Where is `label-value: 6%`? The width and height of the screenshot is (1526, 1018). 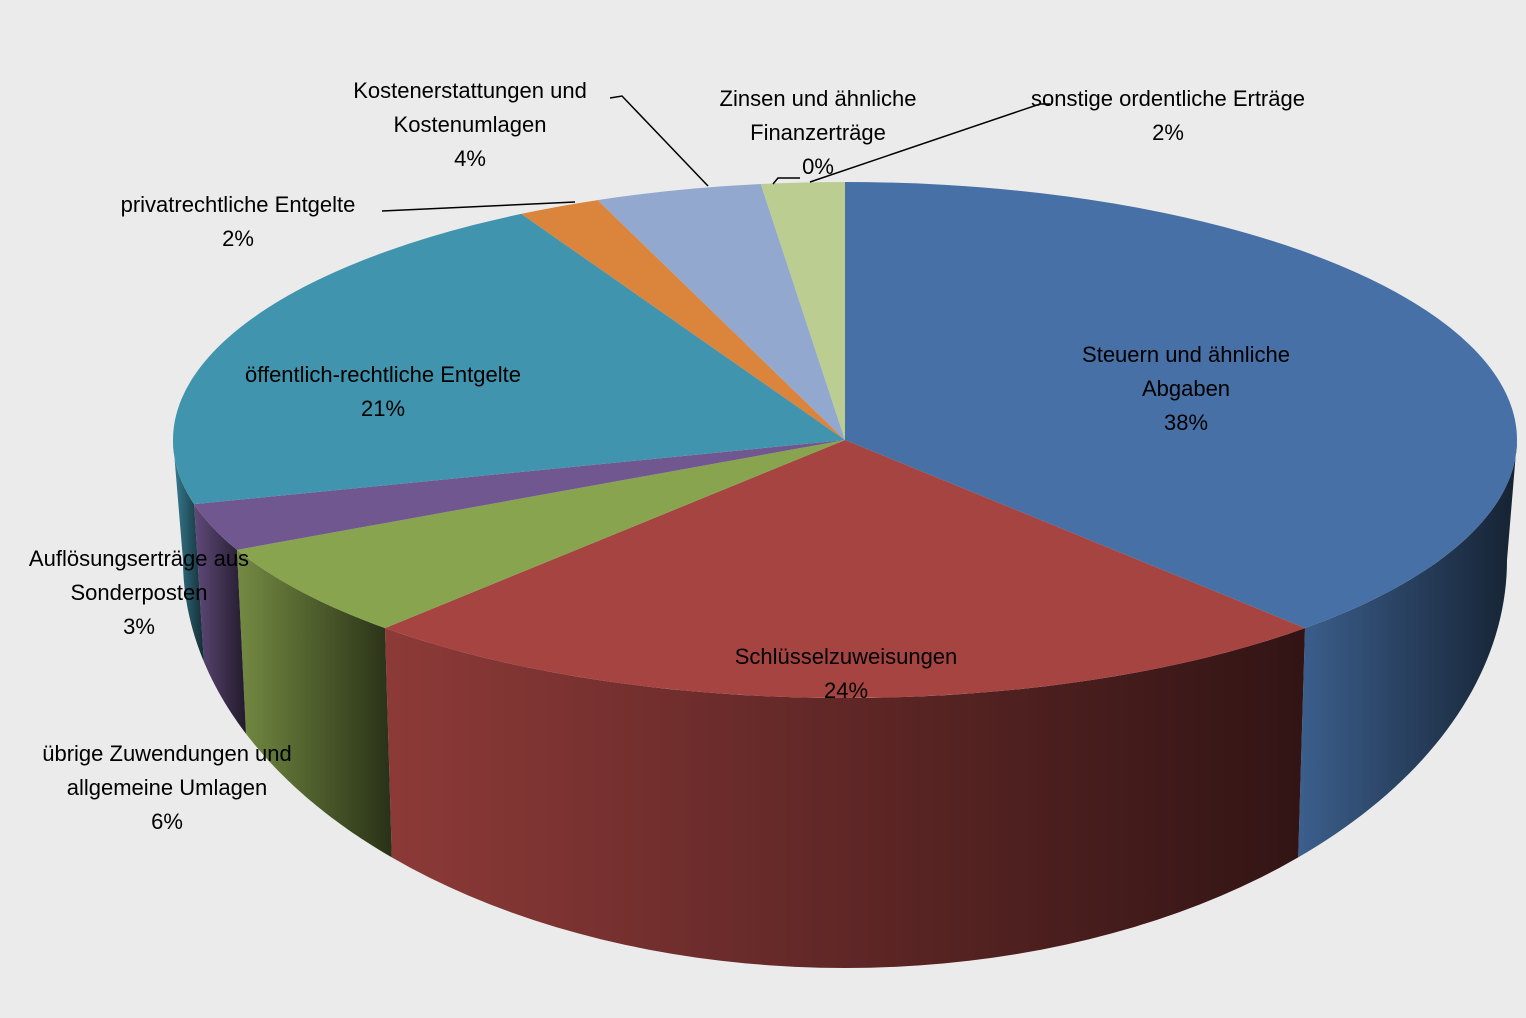
label-value: 6% is located at coordinates (167, 821).